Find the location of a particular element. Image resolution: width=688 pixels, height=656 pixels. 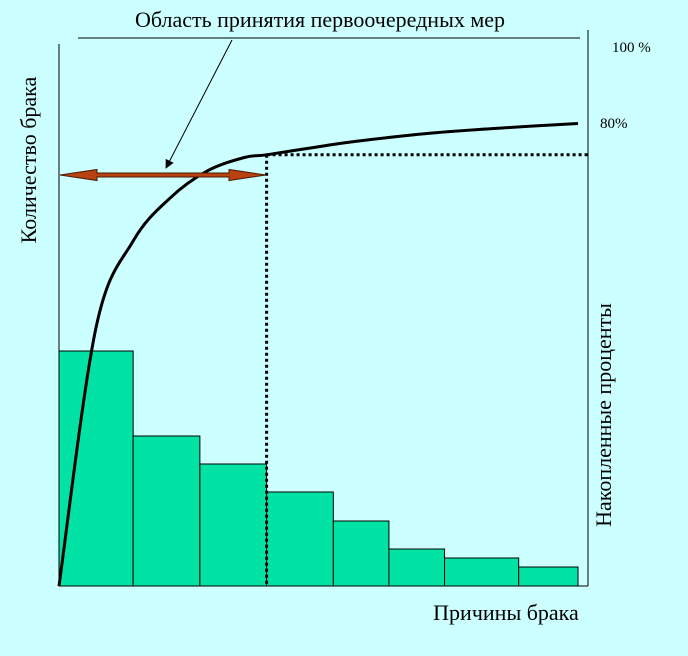

annotation-label: Область принятия первоочередных мер is located at coordinates (320, 19).